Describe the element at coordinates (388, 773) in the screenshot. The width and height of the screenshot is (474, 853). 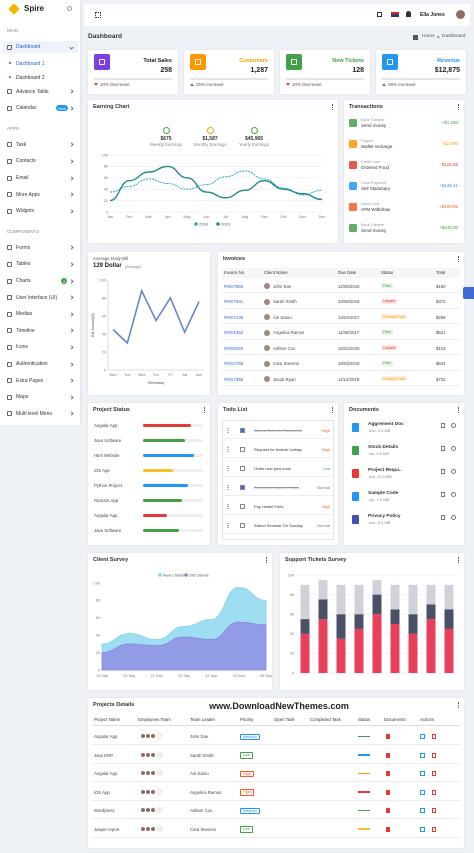
I see `doc-icon` at that location.